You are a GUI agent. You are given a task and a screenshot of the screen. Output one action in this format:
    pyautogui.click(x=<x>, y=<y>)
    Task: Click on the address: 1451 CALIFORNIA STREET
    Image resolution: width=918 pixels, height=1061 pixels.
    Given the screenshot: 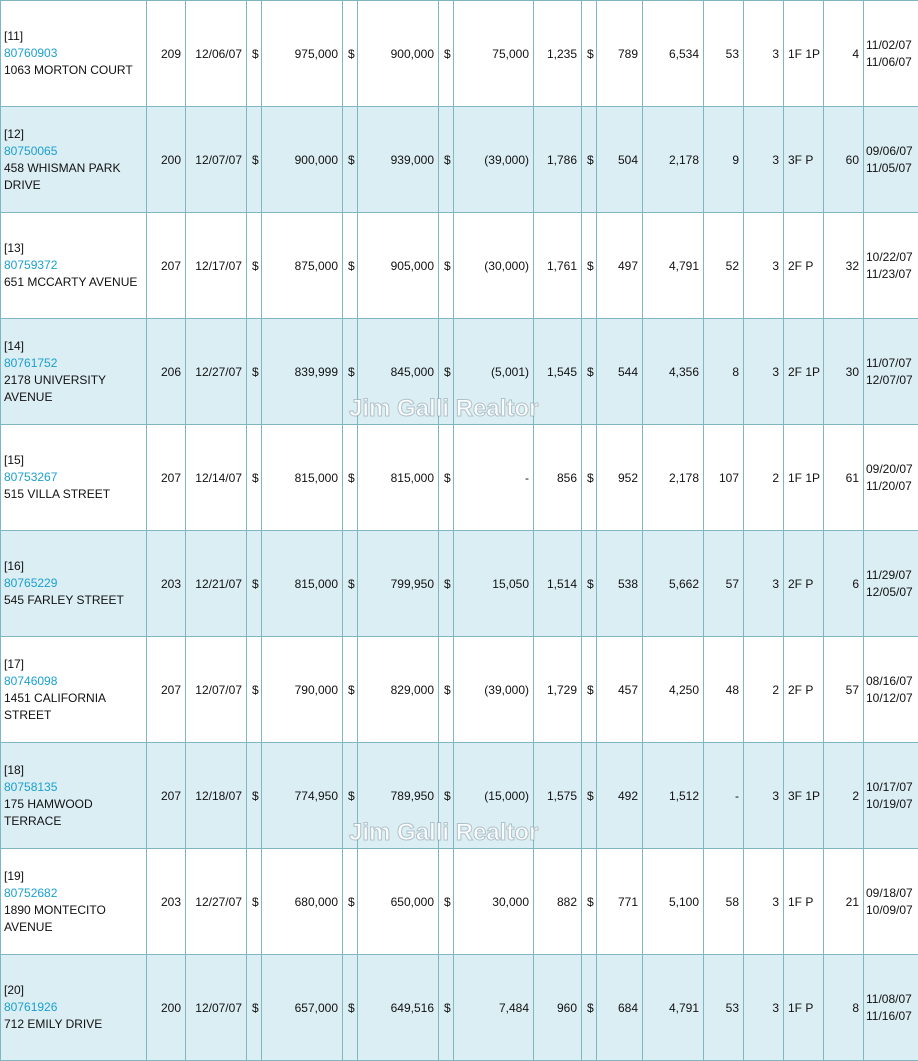 What is the action you would take?
    pyautogui.click(x=55, y=706)
    